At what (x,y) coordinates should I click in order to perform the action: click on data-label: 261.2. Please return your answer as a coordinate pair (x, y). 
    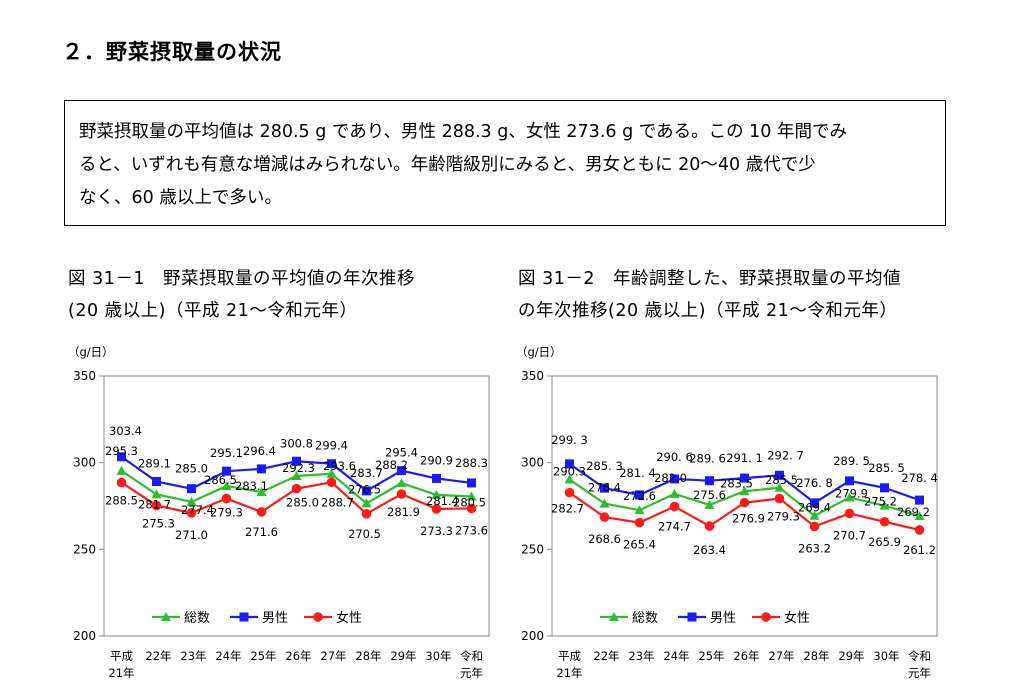
    Looking at the image, I should click on (919, 550).